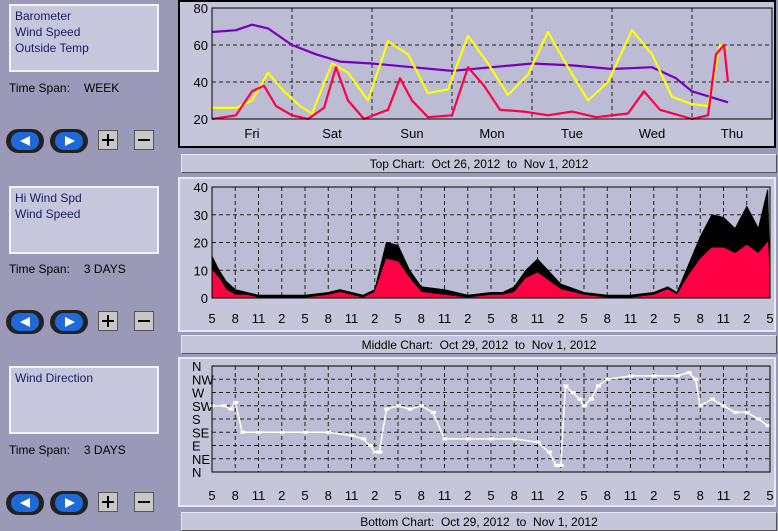 Image resolution: width=778 pixels, height=531 pixels. What do you see at coordinates (84, 38) in the screenshot?
I see `top-series-list: Barometer Wind Speed Outside Temp` at bounding box center [84, 38].